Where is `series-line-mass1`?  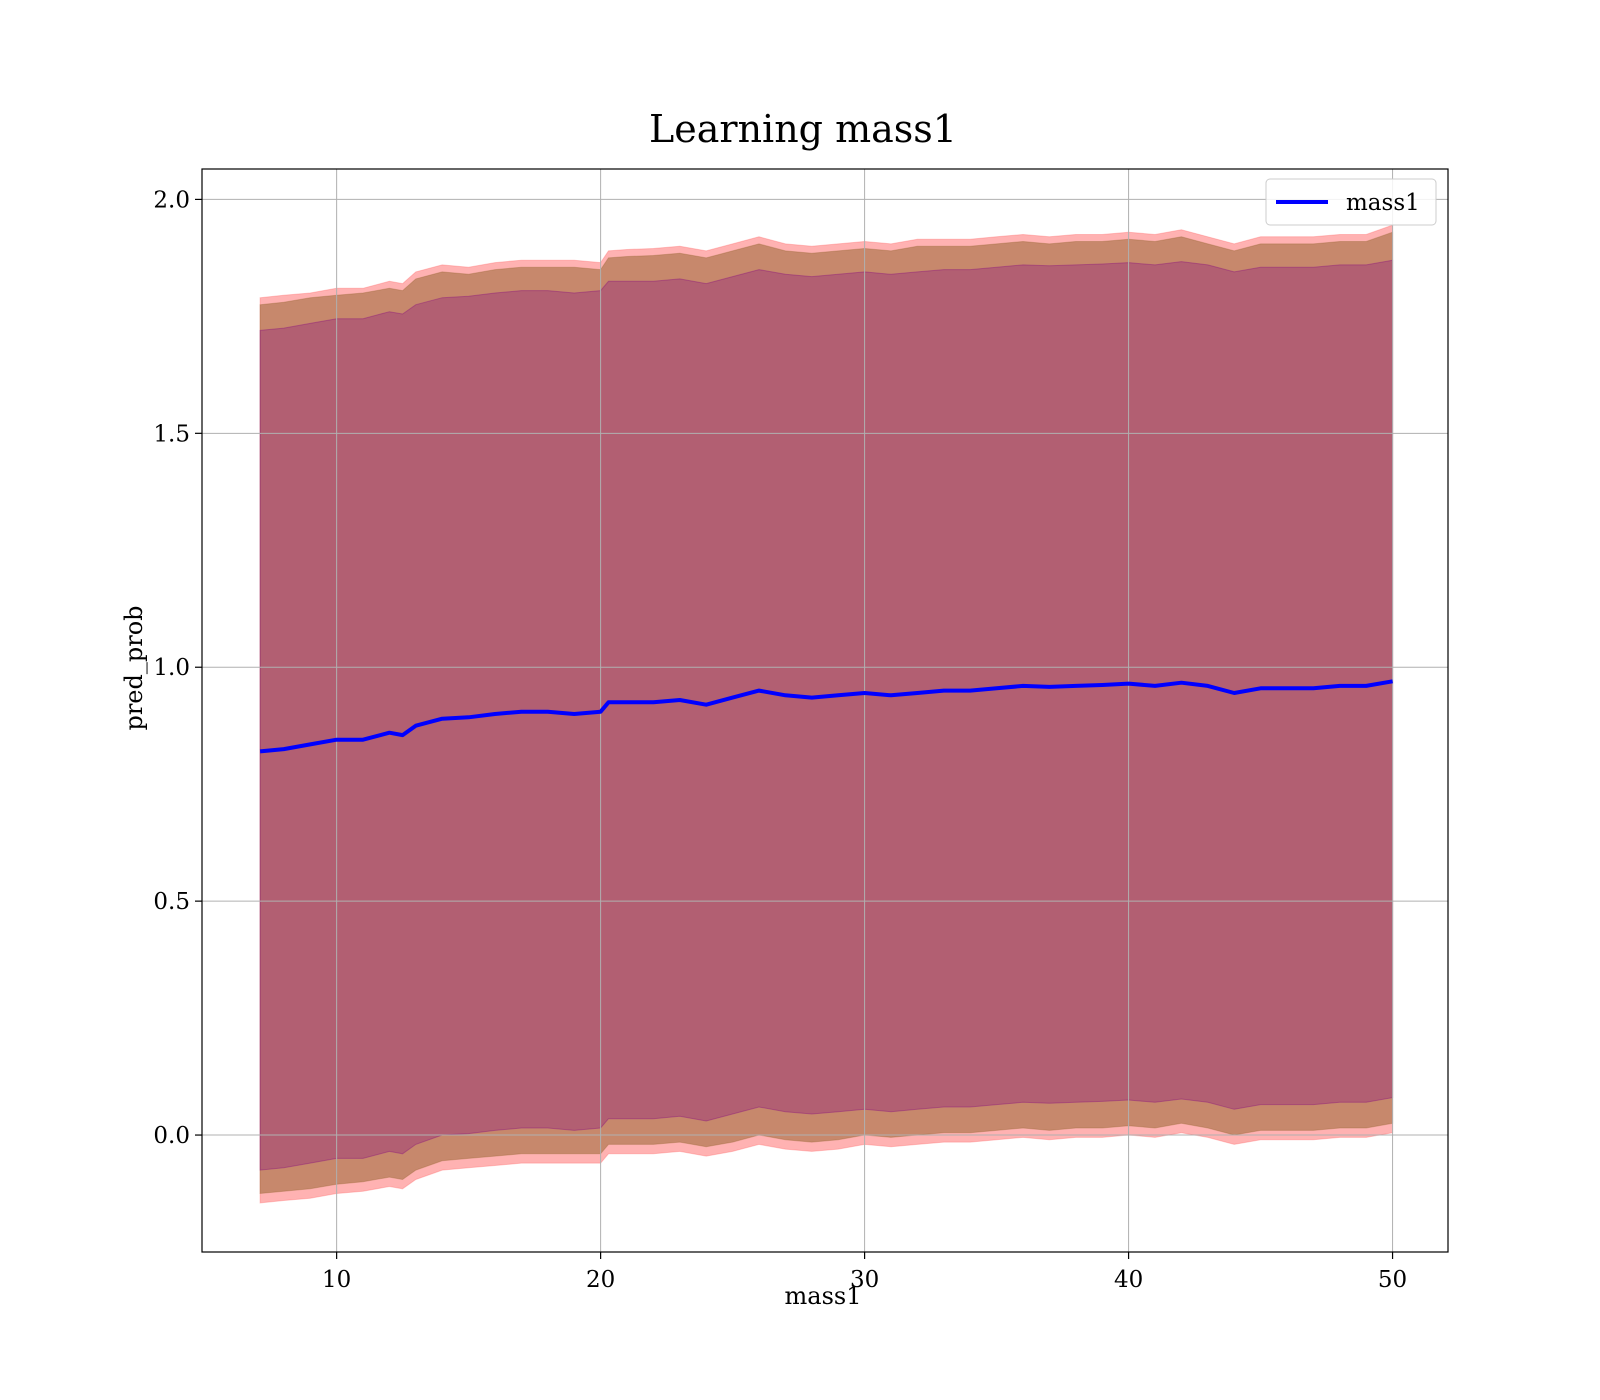
series-line-mass1 is located at coordinates (826, 716).